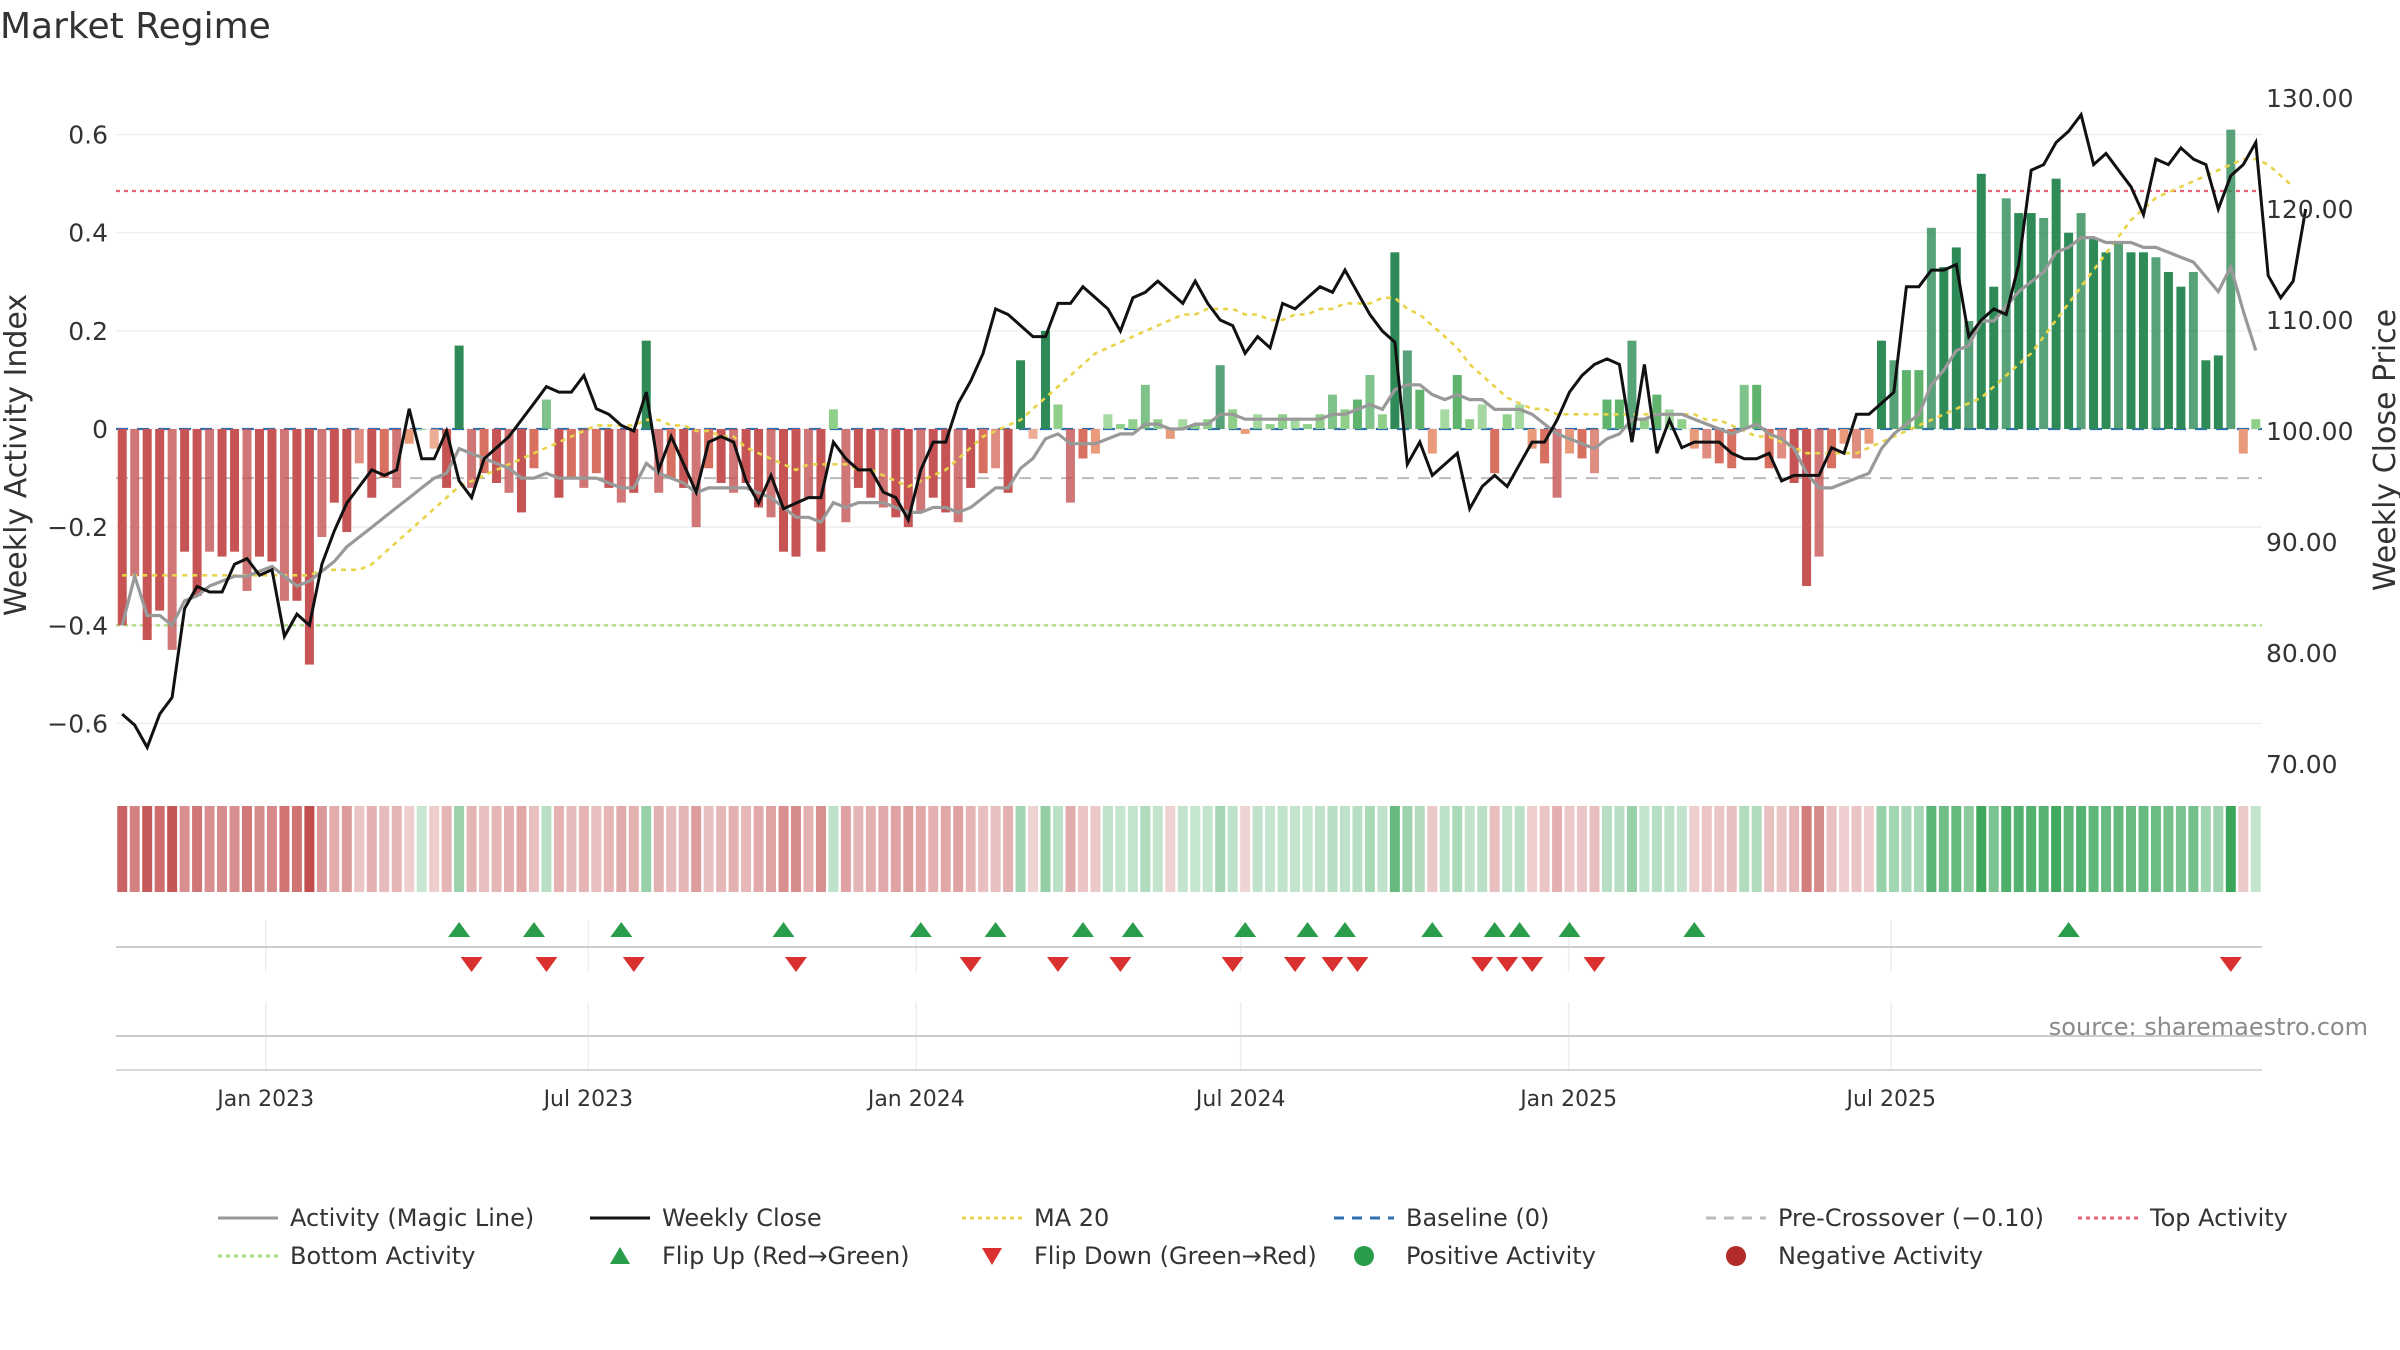 The width and height of the screenshot is (2400, 1350). What do you see at coordinates (1875, 1218) in the screenshot?
I see `legend-item: Pre-Crossover (−0.10)` at bounding box center [1875, 1218].